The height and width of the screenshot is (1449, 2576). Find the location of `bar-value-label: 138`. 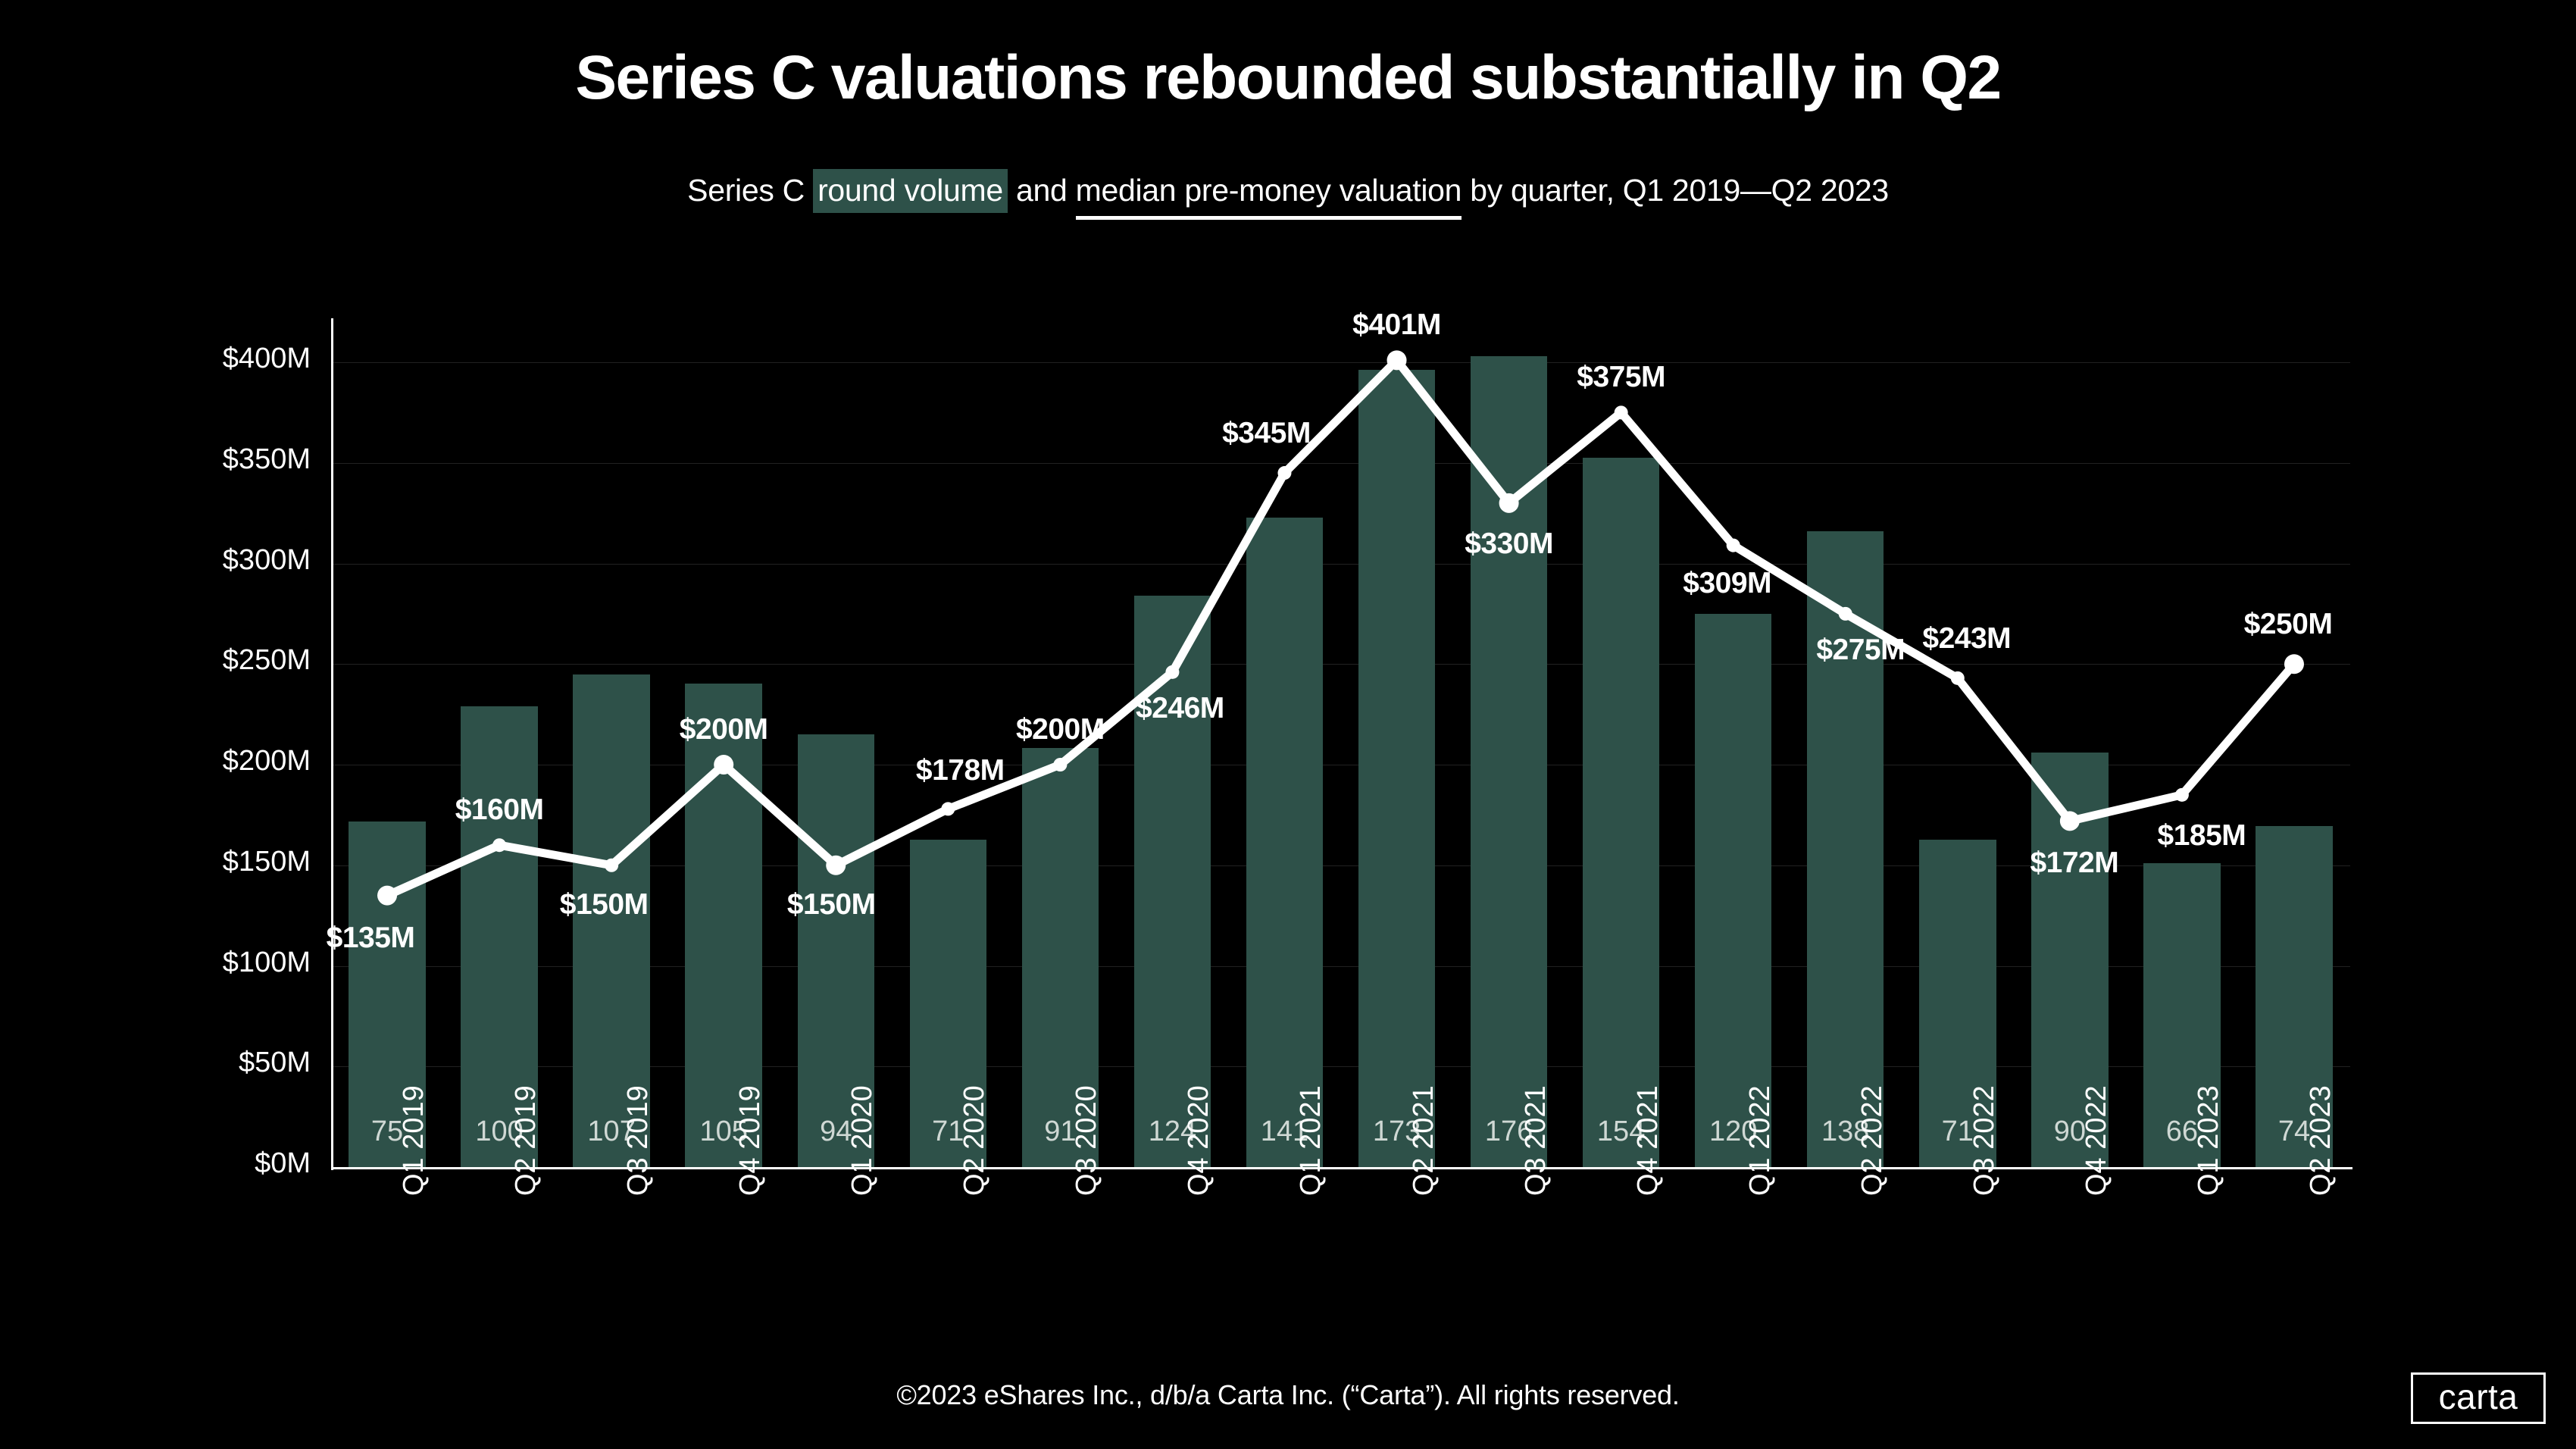

bar-value-label: 138 is located at coordinates (1846, 1131).